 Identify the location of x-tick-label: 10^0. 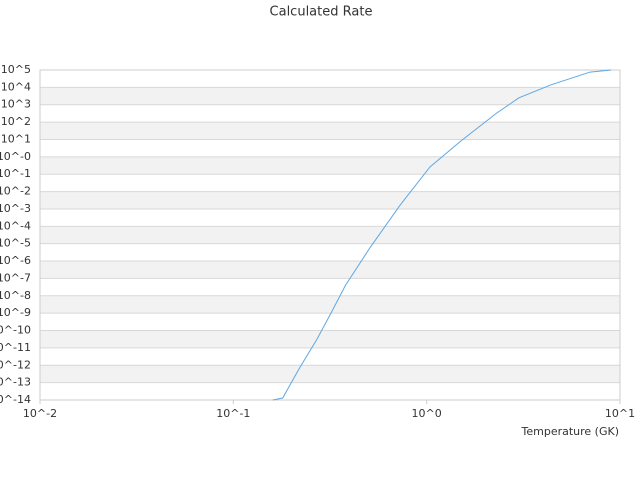
(427, 413).